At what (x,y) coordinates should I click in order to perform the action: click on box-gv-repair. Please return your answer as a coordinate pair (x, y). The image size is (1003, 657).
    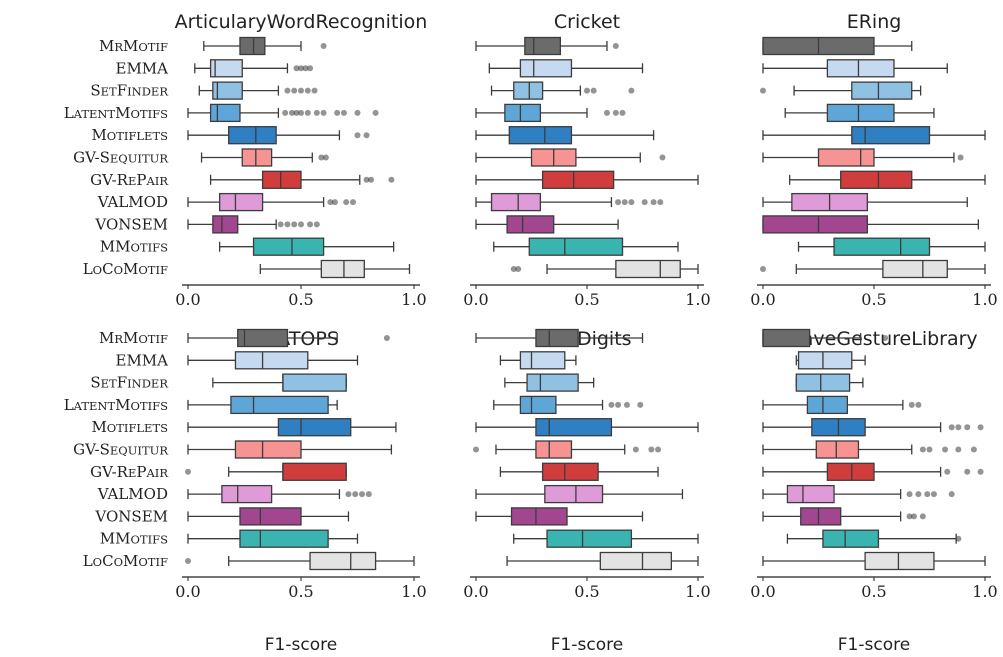
    Looking at the image, I should click on (266, 471).